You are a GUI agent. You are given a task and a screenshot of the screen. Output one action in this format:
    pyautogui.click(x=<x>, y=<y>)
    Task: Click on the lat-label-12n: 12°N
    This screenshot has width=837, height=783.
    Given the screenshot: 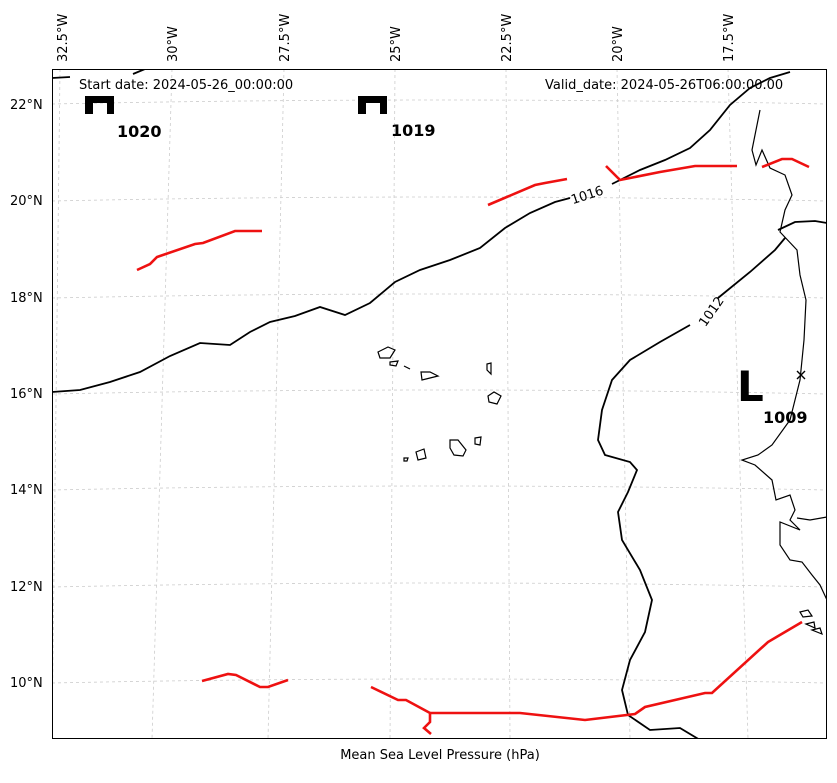 What is the action you would take?
    pyautogui.click(x=26, y=587)
    